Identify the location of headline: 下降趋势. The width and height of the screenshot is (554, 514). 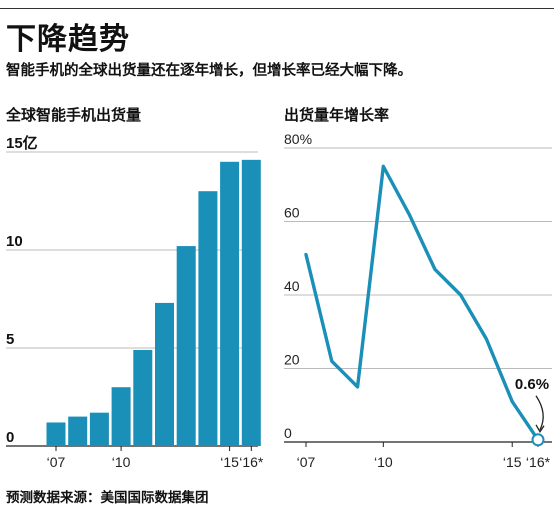
(68, 39).